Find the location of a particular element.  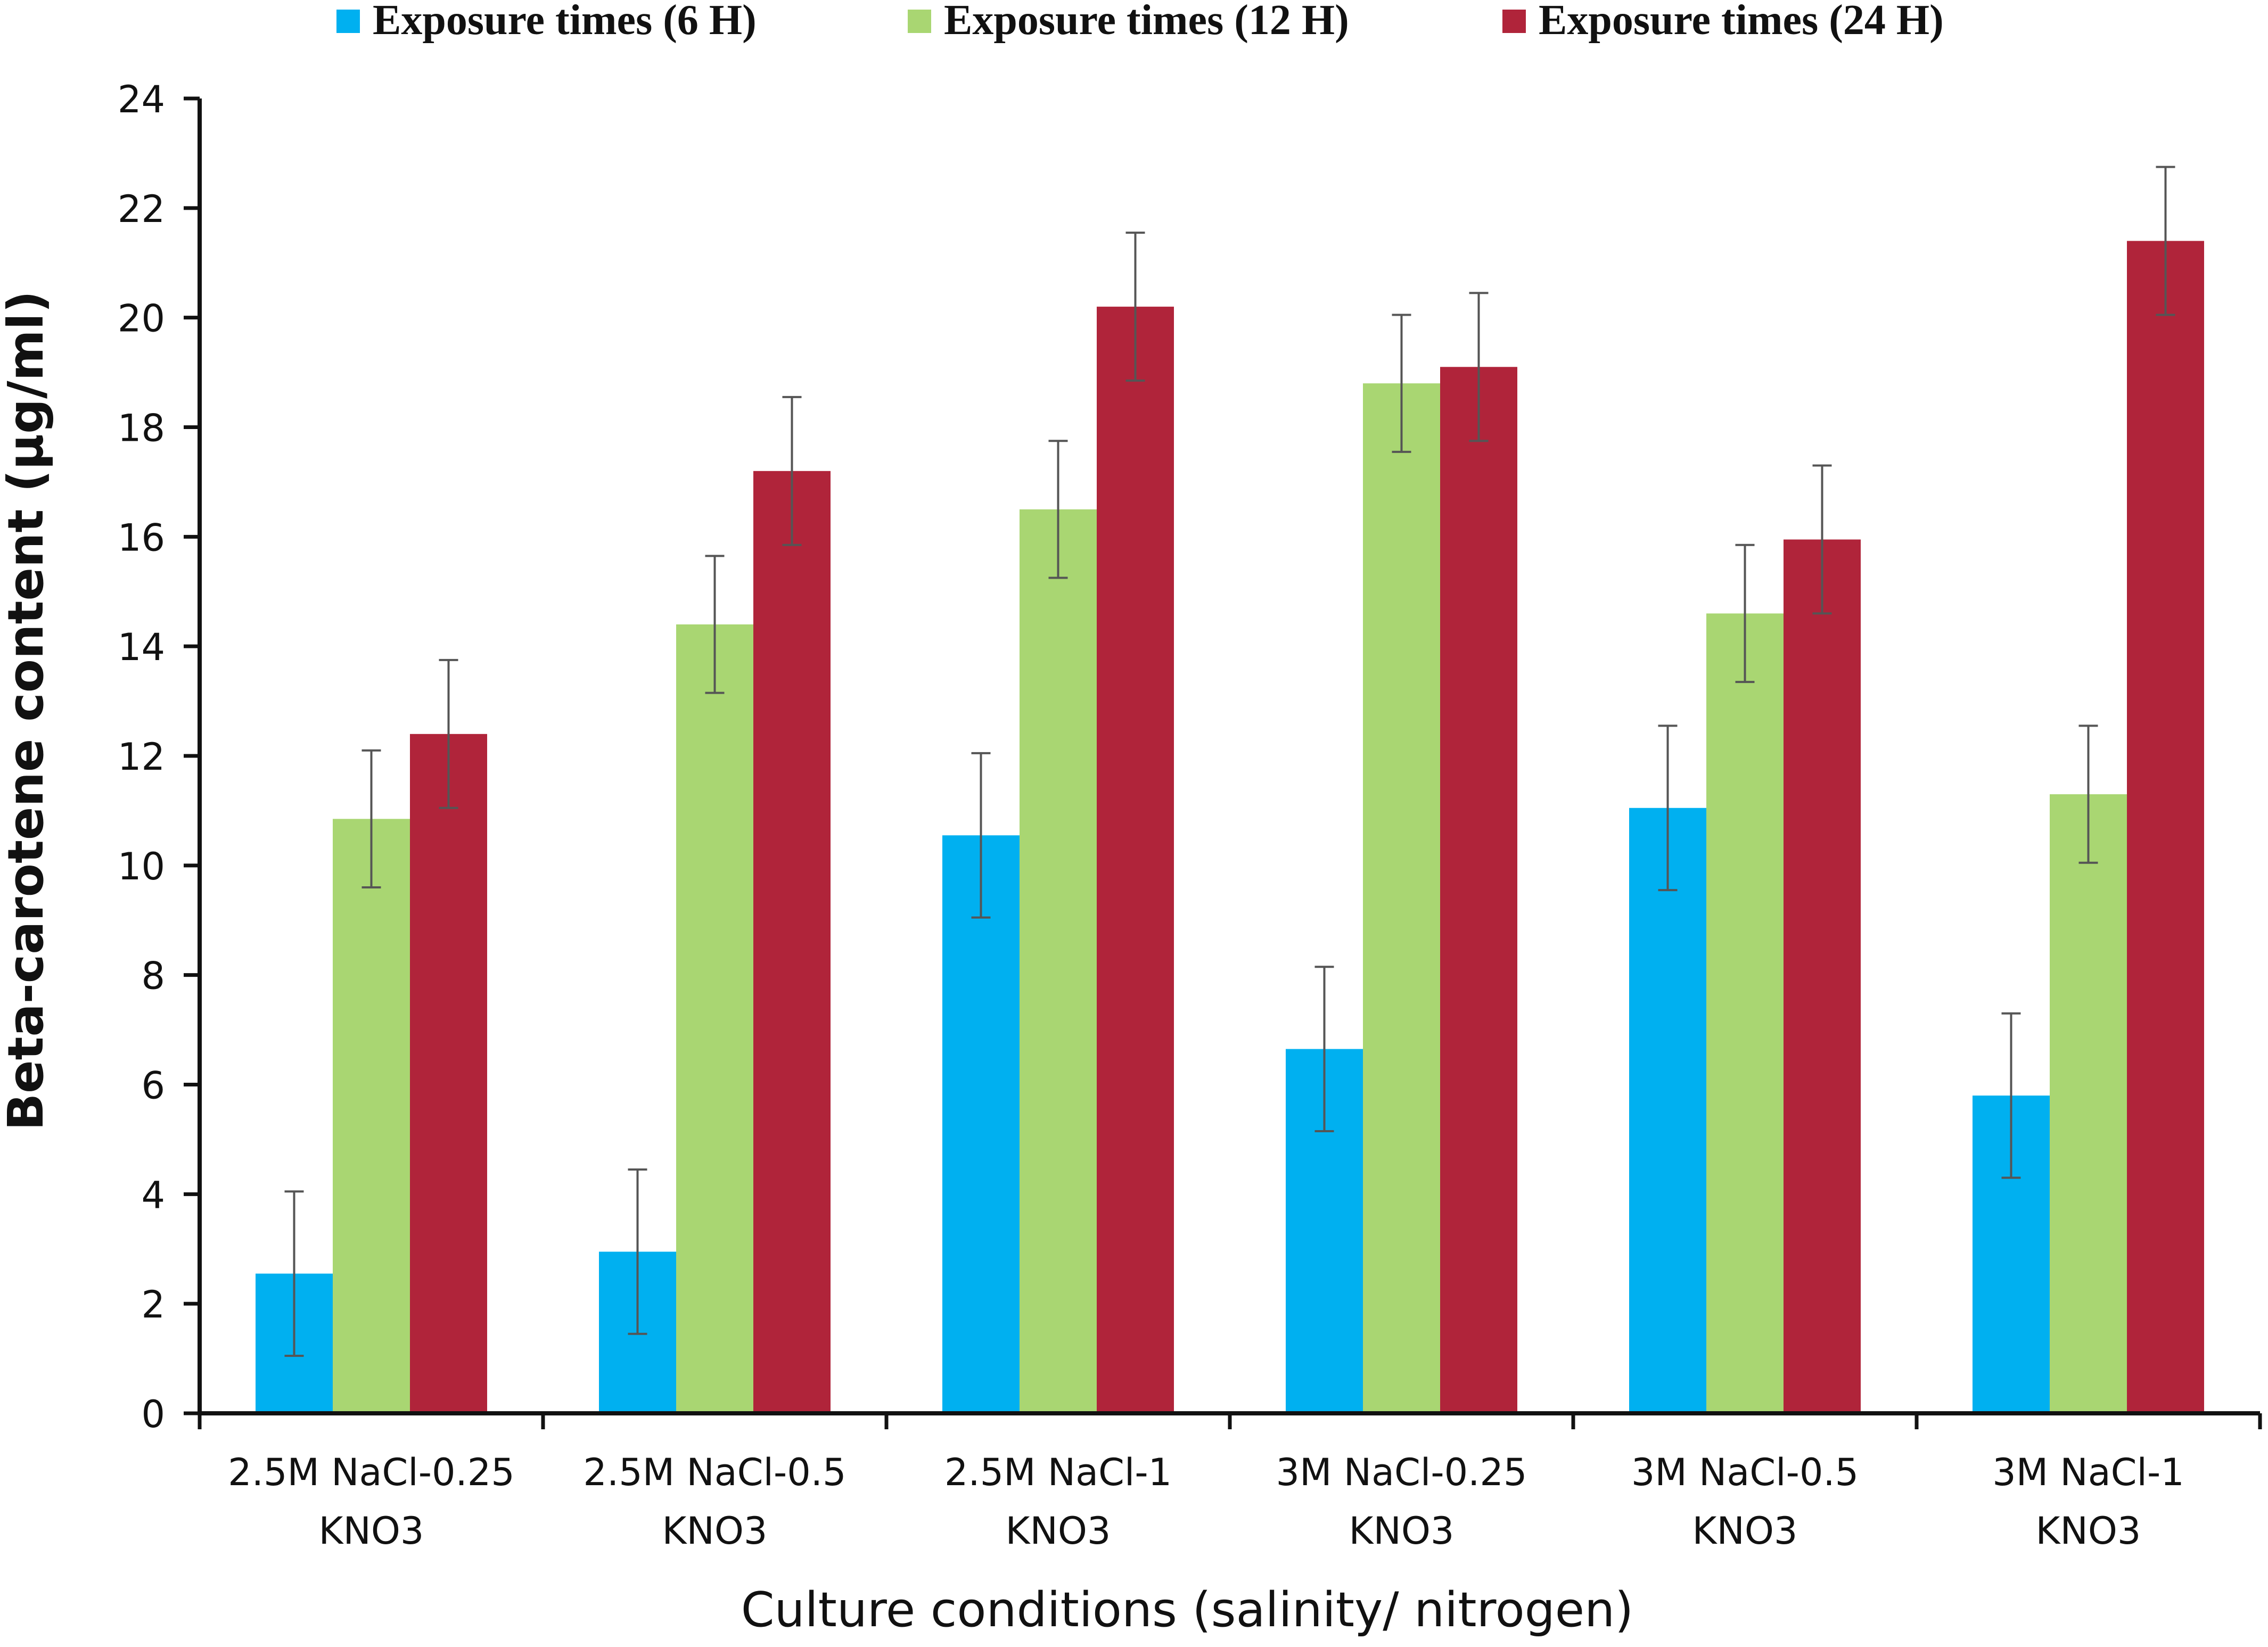

legend-label-2: Exposure times (12 H) is located at coordinates (1146, 22).